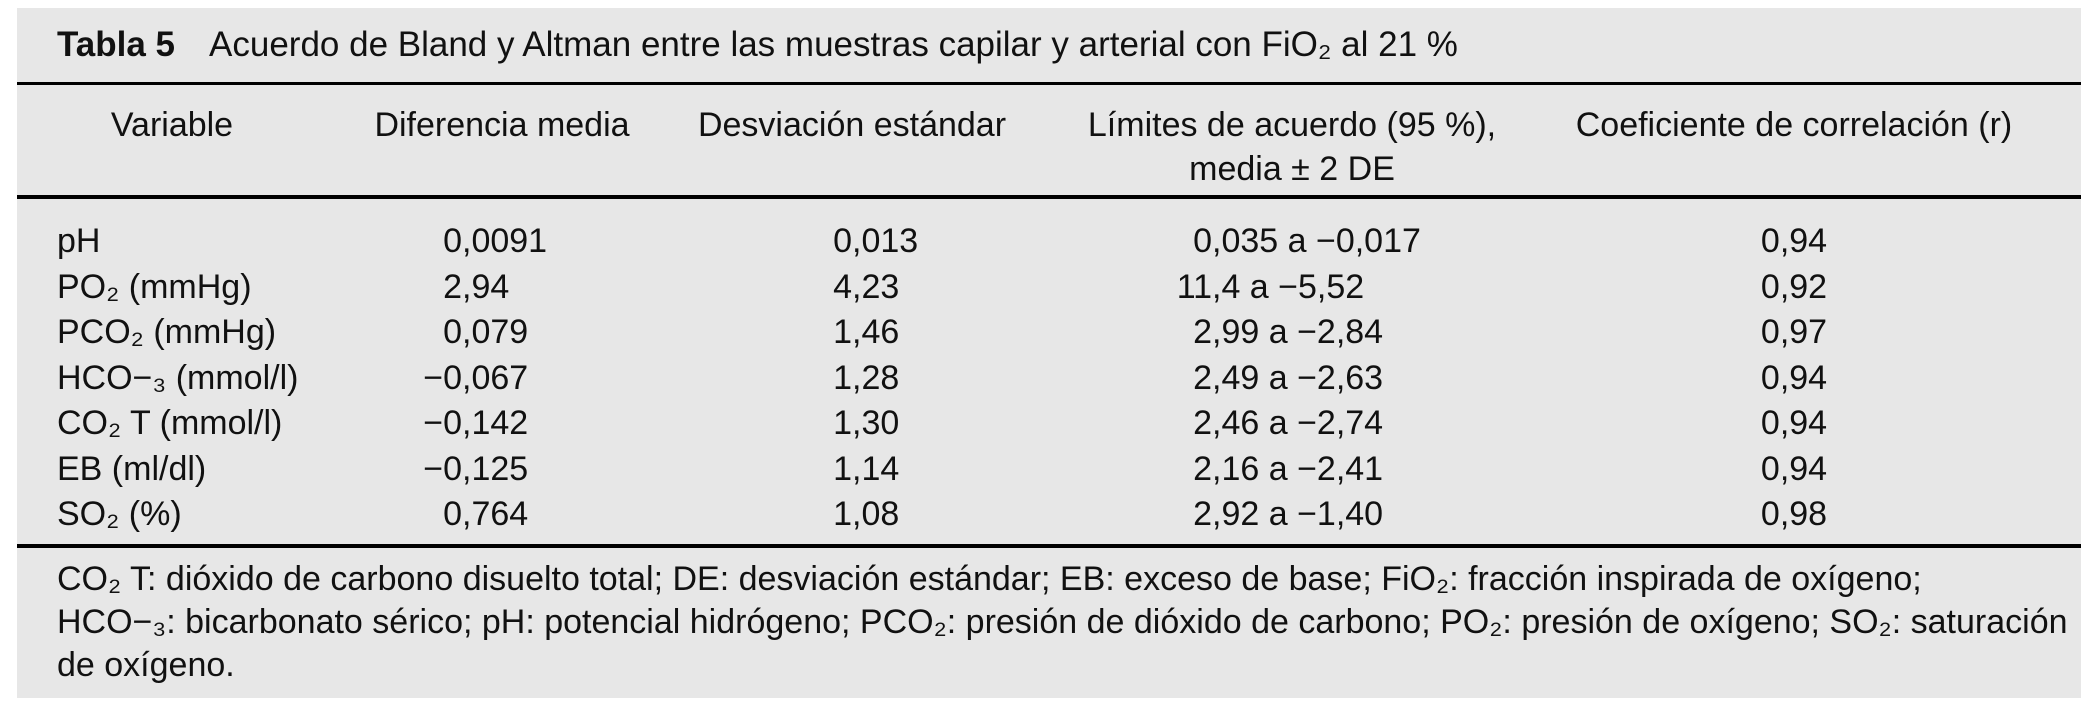 The width and height of the screenshot is (2091, 716). Describe the element at coordinates (1049, 333) in the screenshot. I see `table-row: PCO₂ (mmHg) 0,079 1,46 2,99 a −2,84 0,97` at that location.